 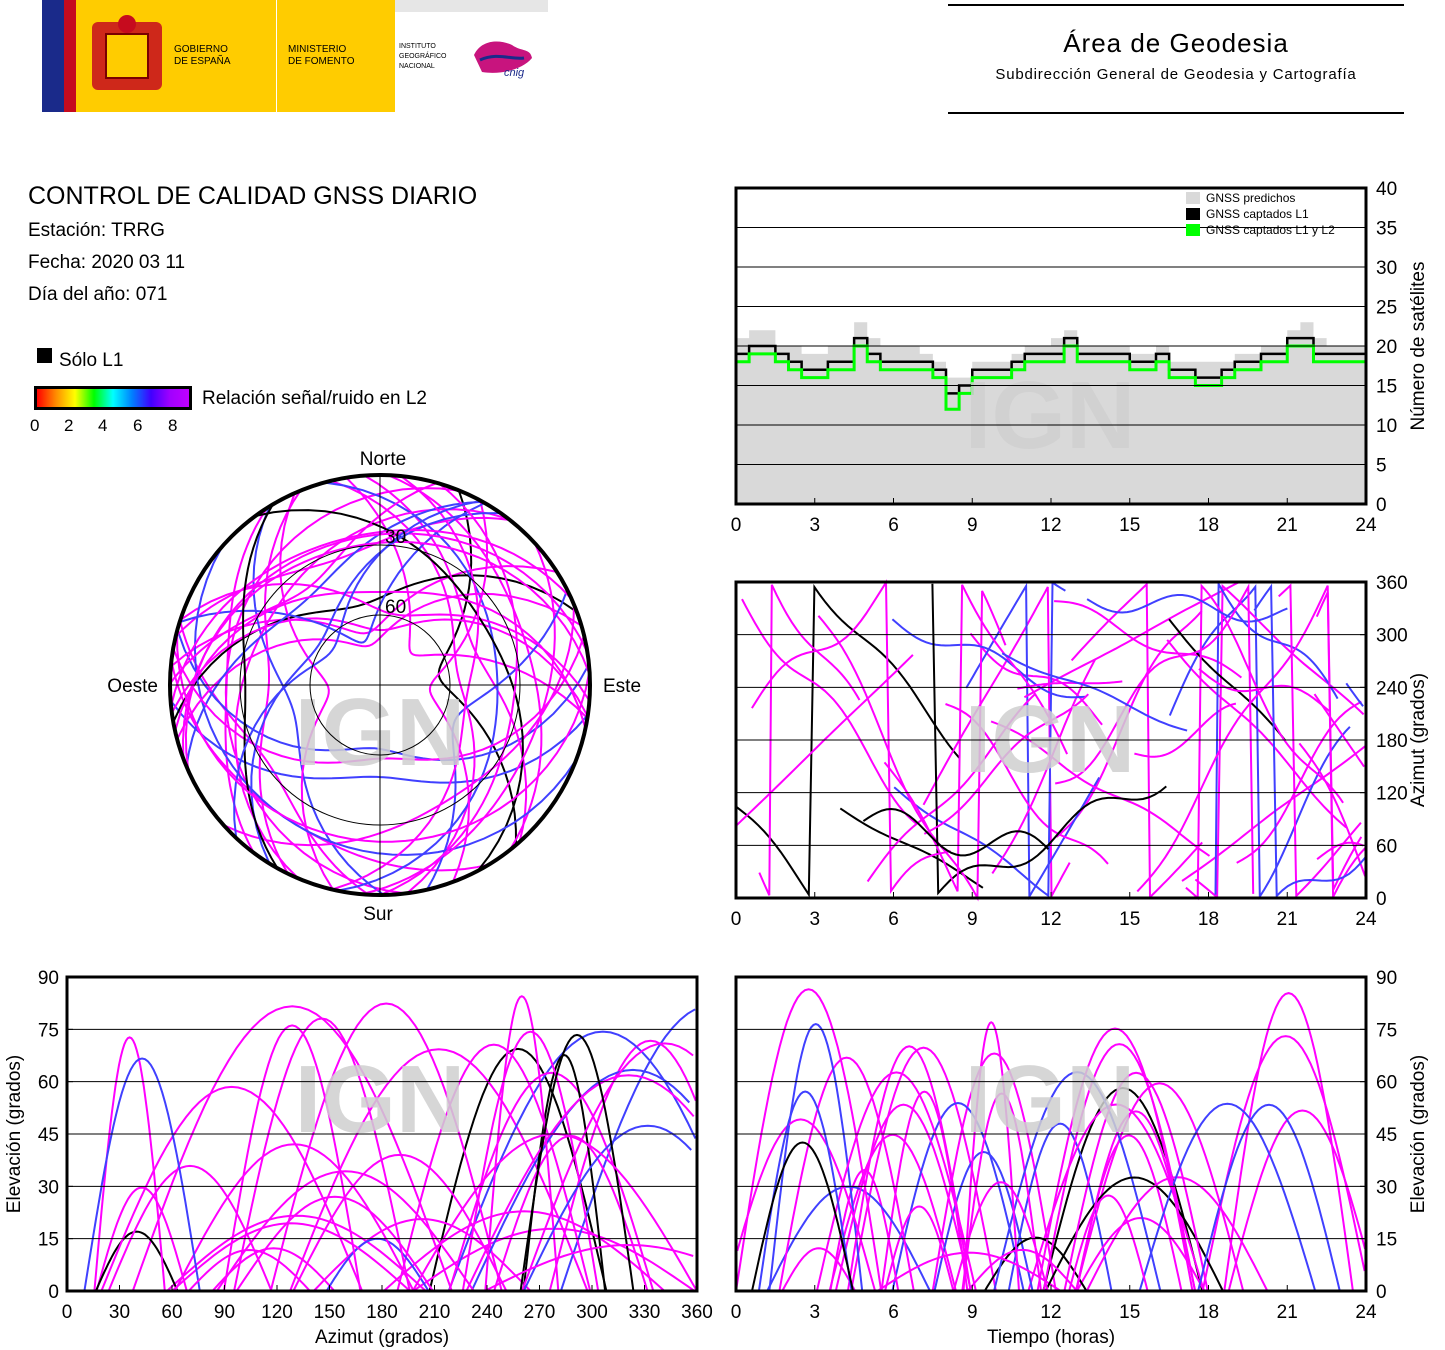 What do you see at coordinates (96, 230) in the screenshot?
I see `station-label: Estación: TRRG` at bounding box center [96, 230].